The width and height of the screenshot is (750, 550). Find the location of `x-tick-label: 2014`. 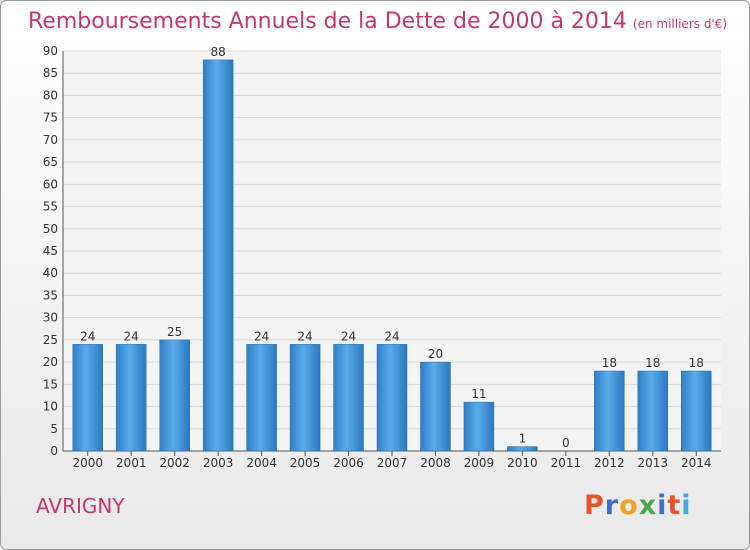

x-tick-label: 2014 is located at coordinates (696, 463).